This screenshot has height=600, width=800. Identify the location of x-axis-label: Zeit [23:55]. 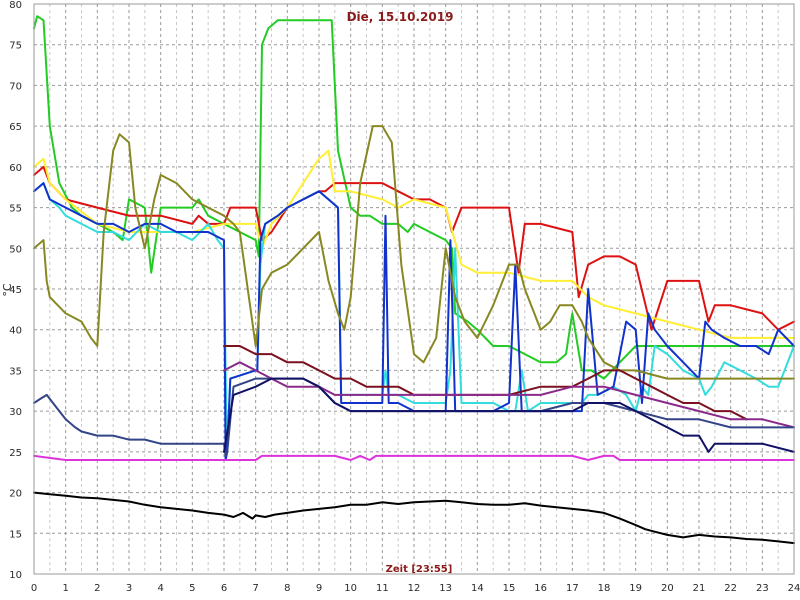
(419, 569).